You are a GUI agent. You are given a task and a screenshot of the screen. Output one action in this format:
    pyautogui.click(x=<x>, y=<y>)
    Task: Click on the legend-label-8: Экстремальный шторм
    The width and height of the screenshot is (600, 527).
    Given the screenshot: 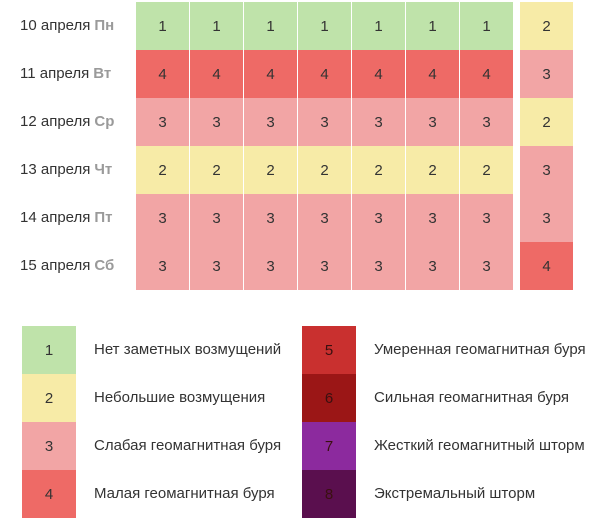 What is the action you would take?
    pyautogui.click(x=455, y=493)
    